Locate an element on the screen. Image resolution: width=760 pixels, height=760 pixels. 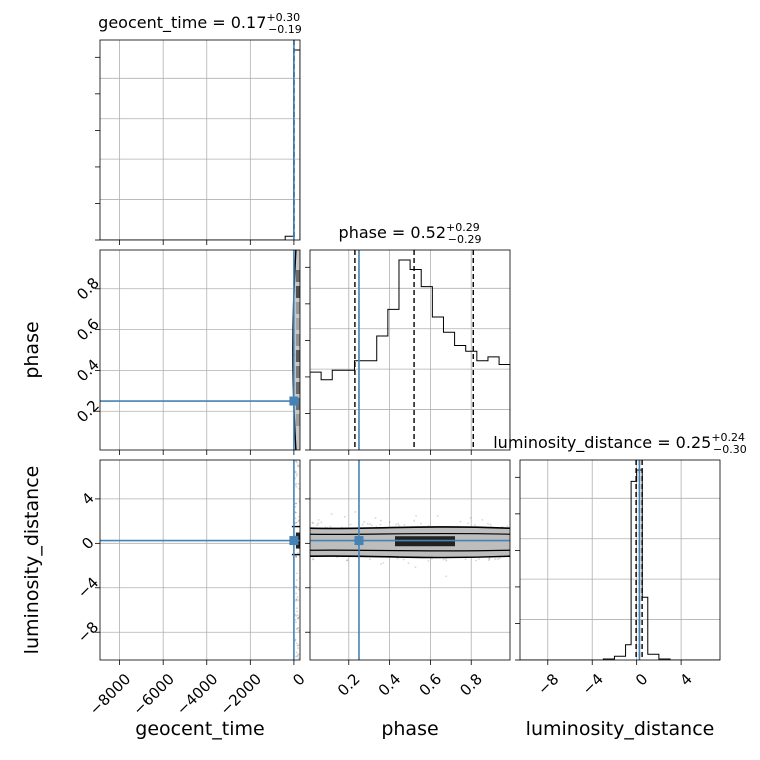
x-tick-label: −4 is located at coordinates (593, 684).